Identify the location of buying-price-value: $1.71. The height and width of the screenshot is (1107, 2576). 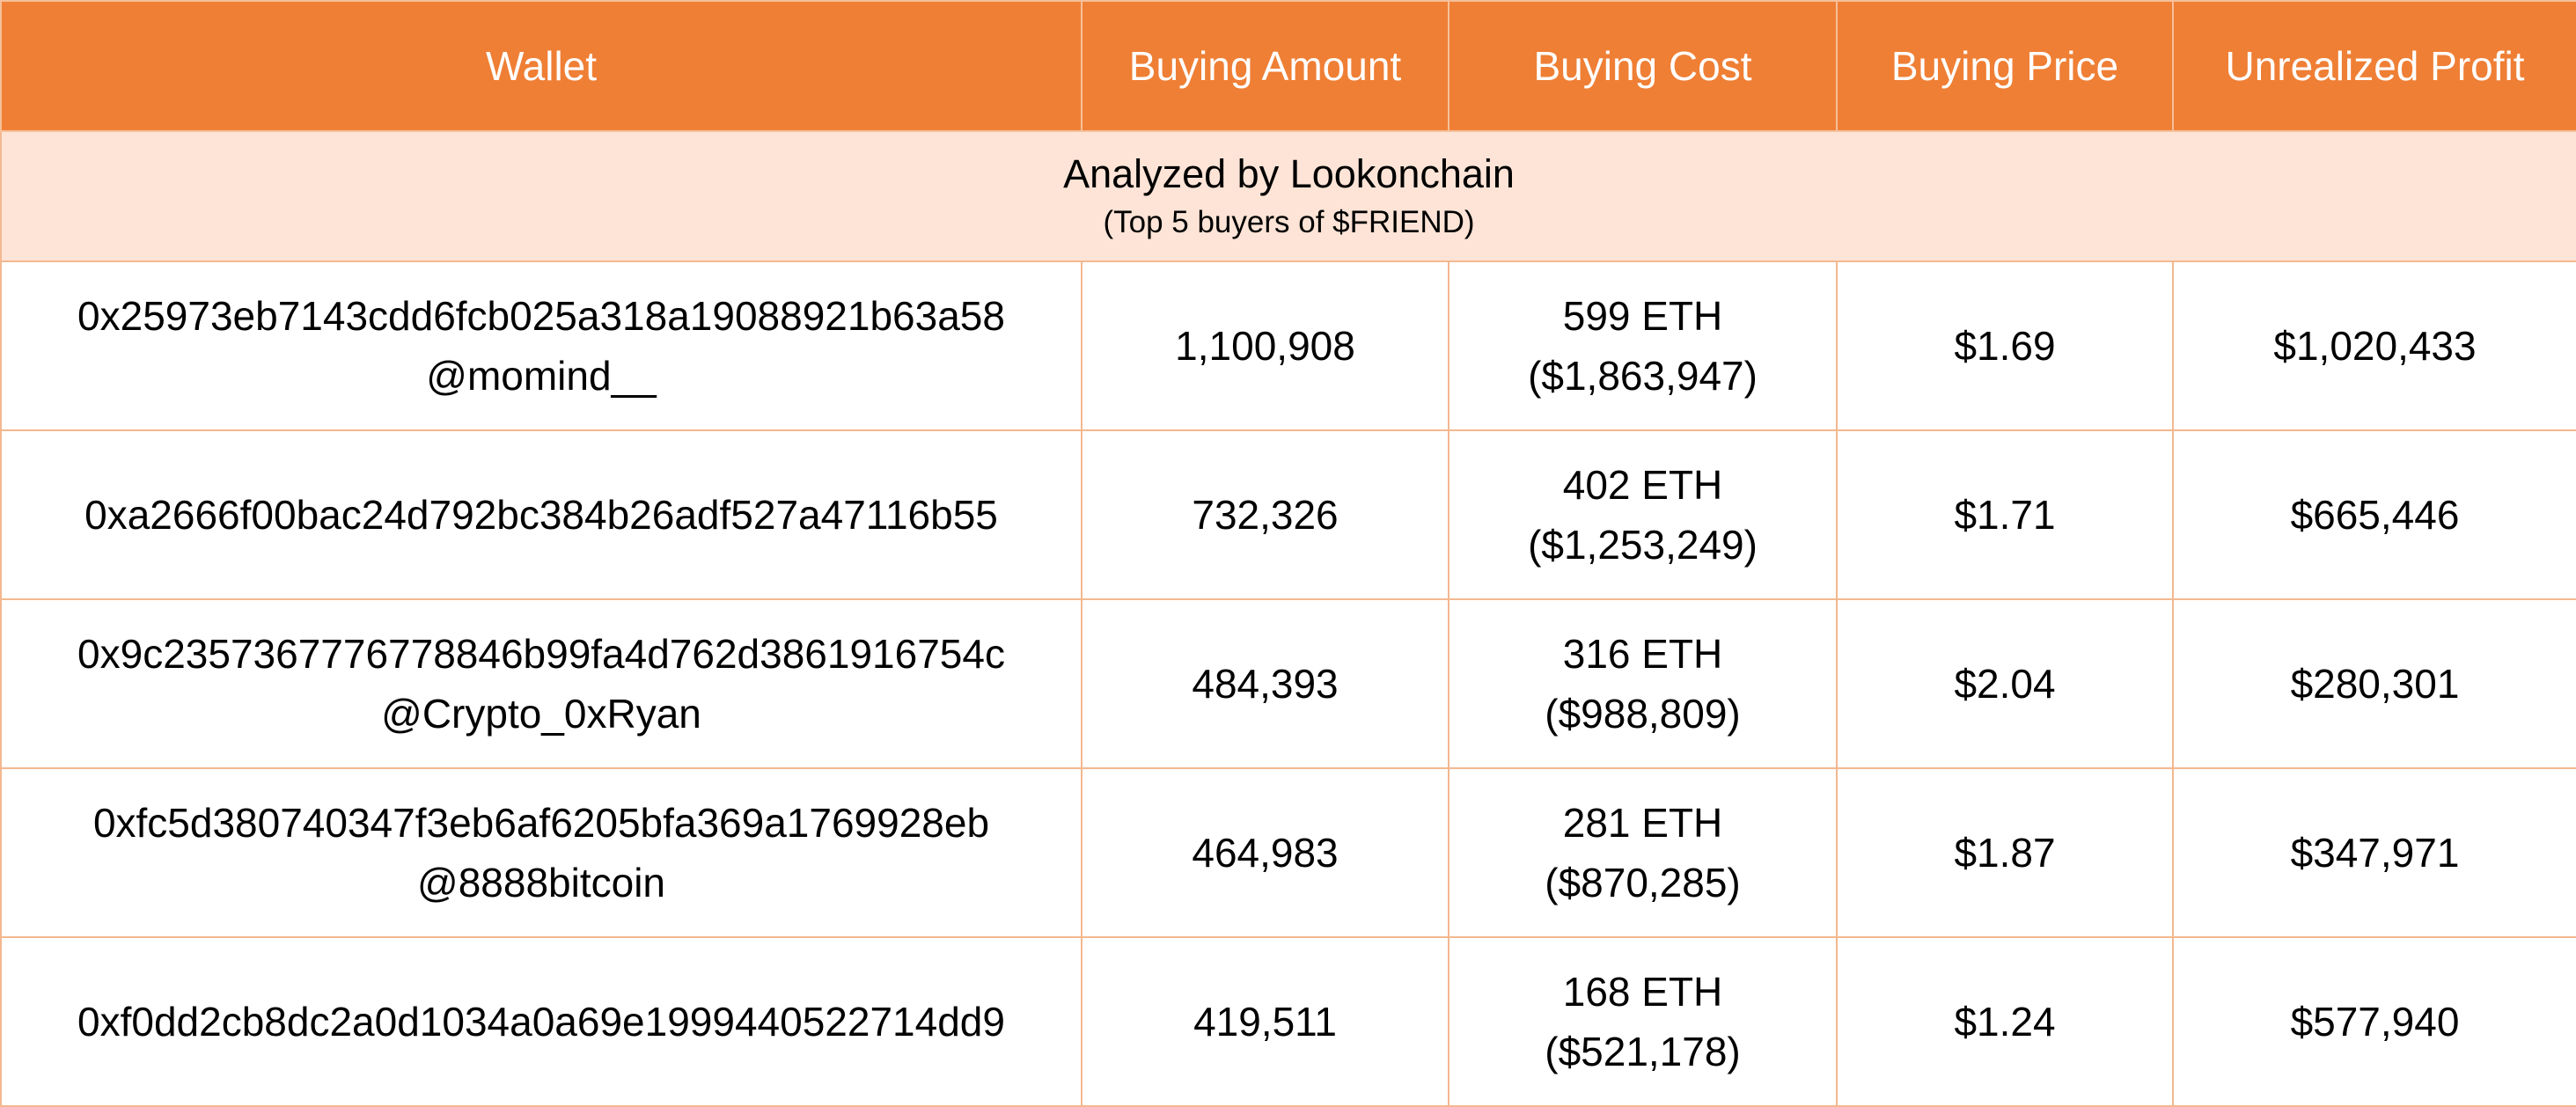
(2005, 515).